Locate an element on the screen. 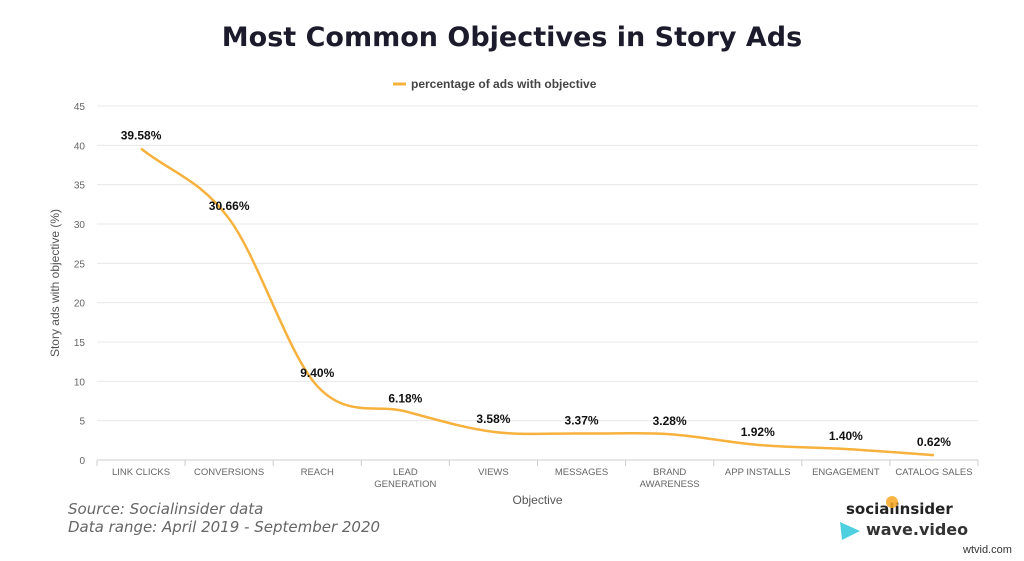 The image size is (1024, 561). x-tick-label: CATALOG SALES is located at coordinates (933, 472).